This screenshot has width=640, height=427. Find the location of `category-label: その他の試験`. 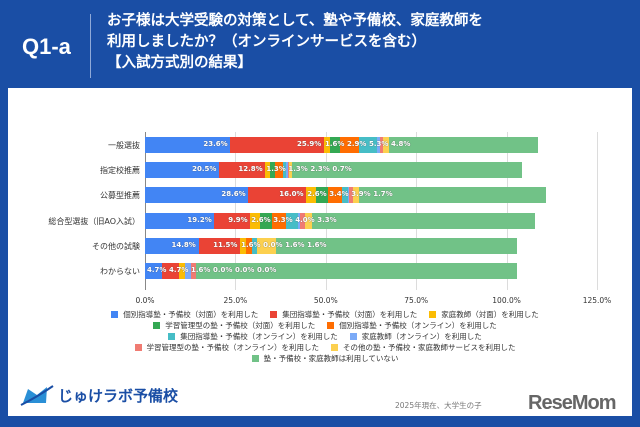

category-label: その他の試験 is located at coordinates (116, 246).